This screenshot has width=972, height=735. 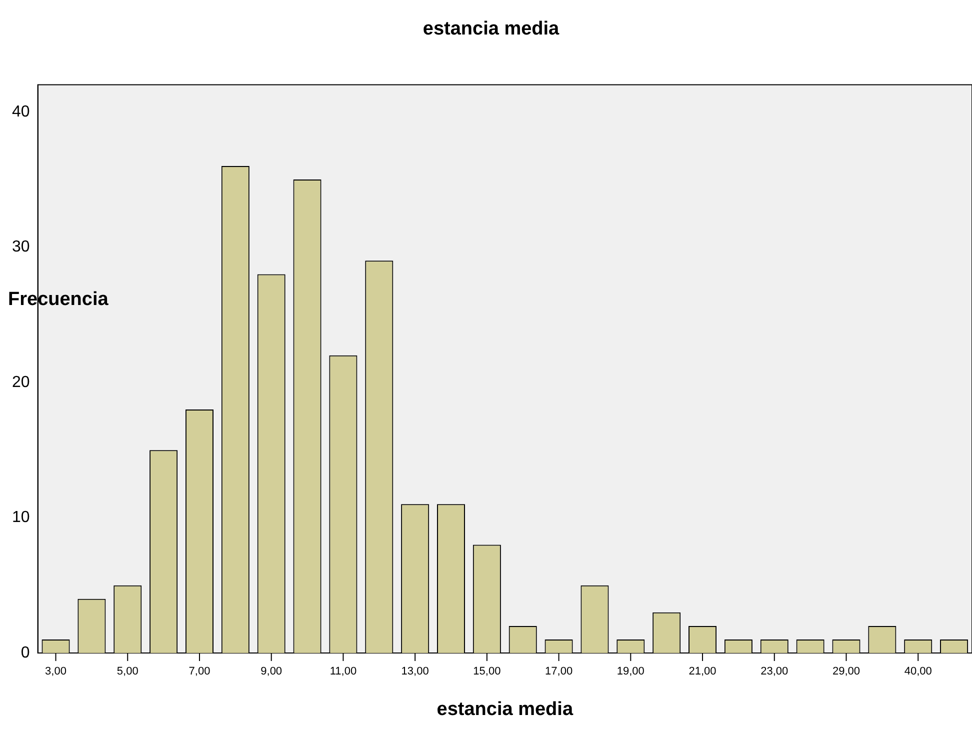 I want to click on x-tick-label: 17,00, so click(x=559, y=672).